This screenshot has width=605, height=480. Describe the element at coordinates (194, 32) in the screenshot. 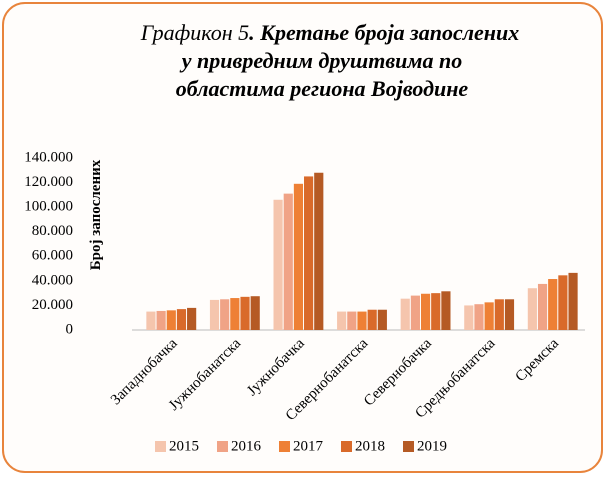

I see `title-number: Графикон 5` at that location.